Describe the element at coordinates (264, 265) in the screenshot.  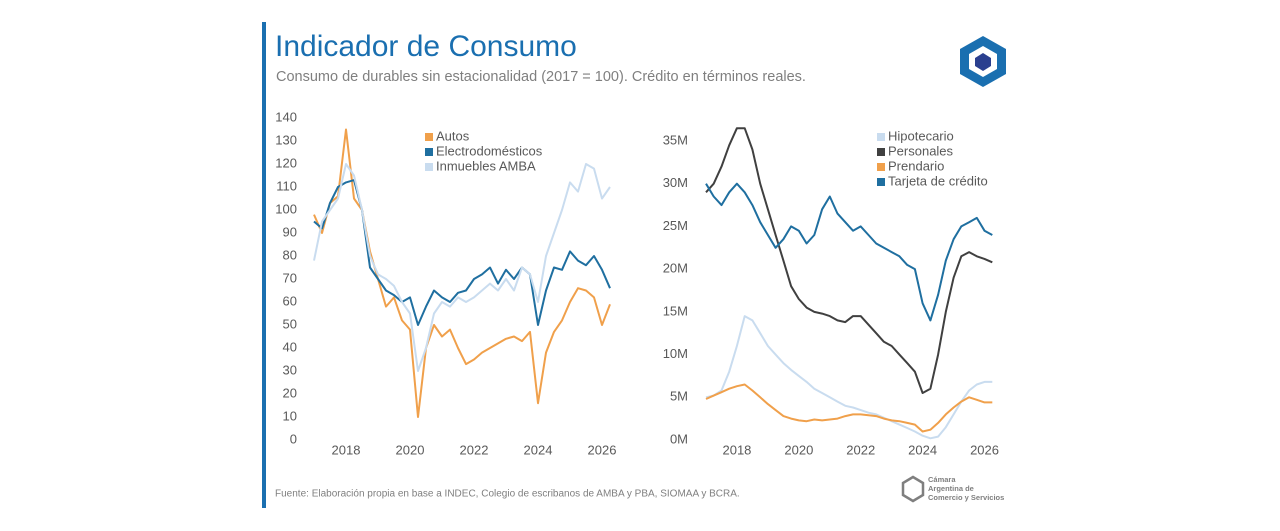
I see `accent-bar` at that location.